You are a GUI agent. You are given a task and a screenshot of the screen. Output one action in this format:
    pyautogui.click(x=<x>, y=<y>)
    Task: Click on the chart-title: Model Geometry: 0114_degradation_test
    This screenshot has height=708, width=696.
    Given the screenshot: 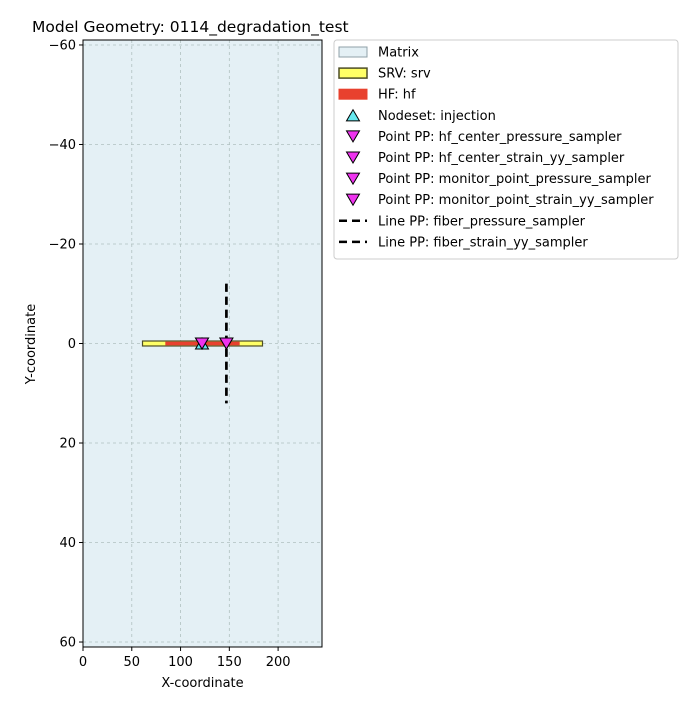 What is the action you would take?
    pyautogui.click(x=190, y=27)
    